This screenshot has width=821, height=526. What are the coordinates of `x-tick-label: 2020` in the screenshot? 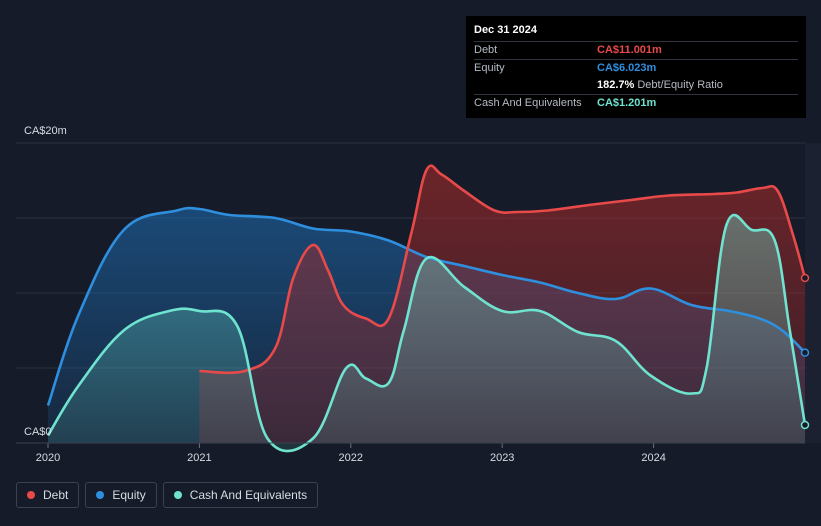 It's located at (48, 458).